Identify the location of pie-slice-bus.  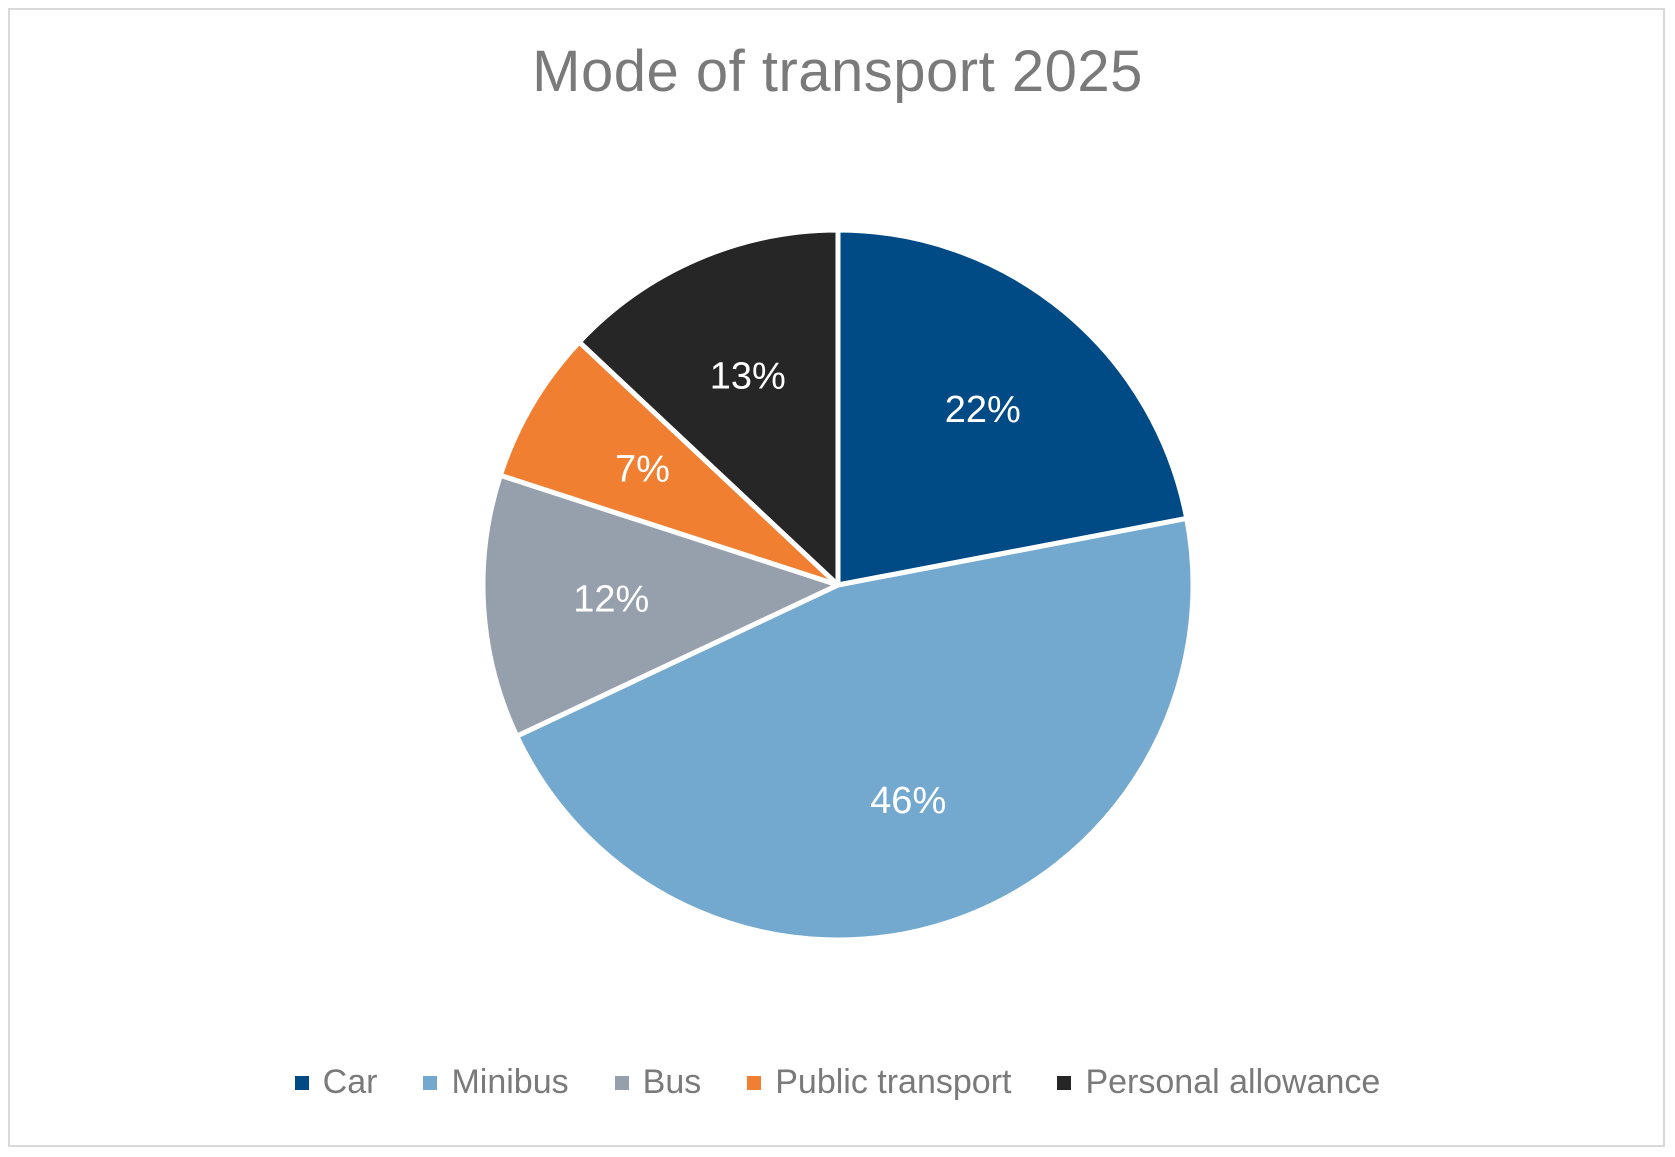
(660, 605).